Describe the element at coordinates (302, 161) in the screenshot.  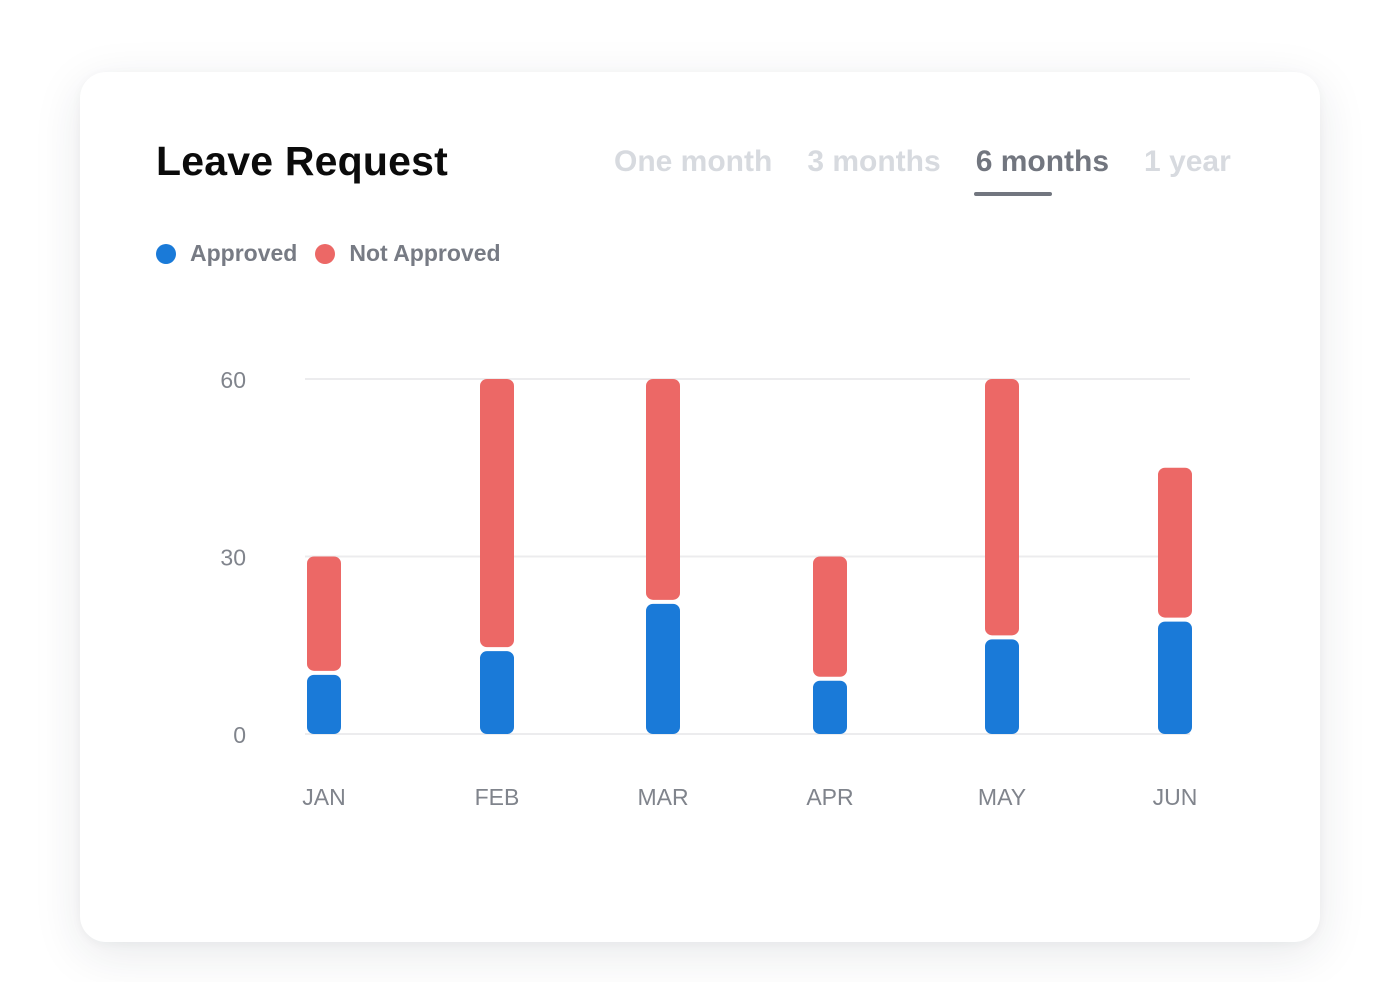
I see `card-title: Leave Request` at that location.